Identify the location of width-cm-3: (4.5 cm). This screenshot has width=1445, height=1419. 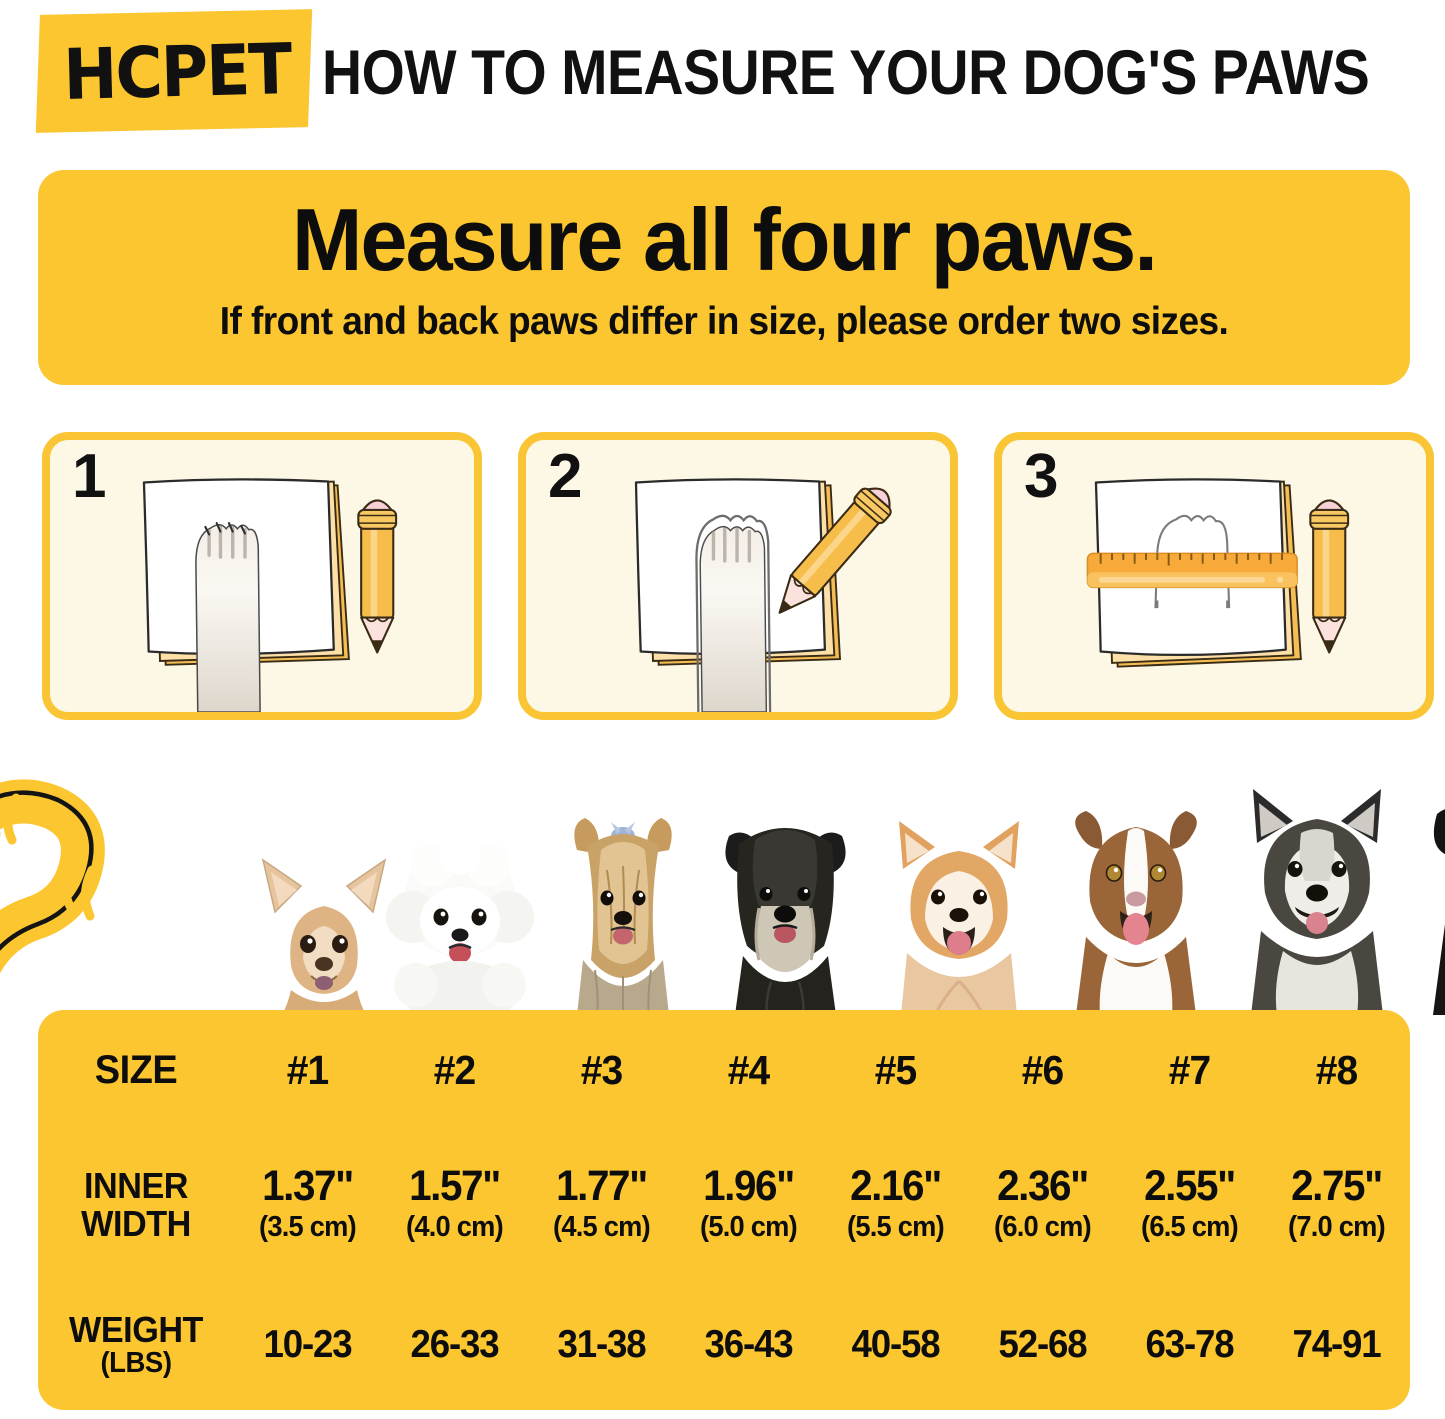
(601, 1227).